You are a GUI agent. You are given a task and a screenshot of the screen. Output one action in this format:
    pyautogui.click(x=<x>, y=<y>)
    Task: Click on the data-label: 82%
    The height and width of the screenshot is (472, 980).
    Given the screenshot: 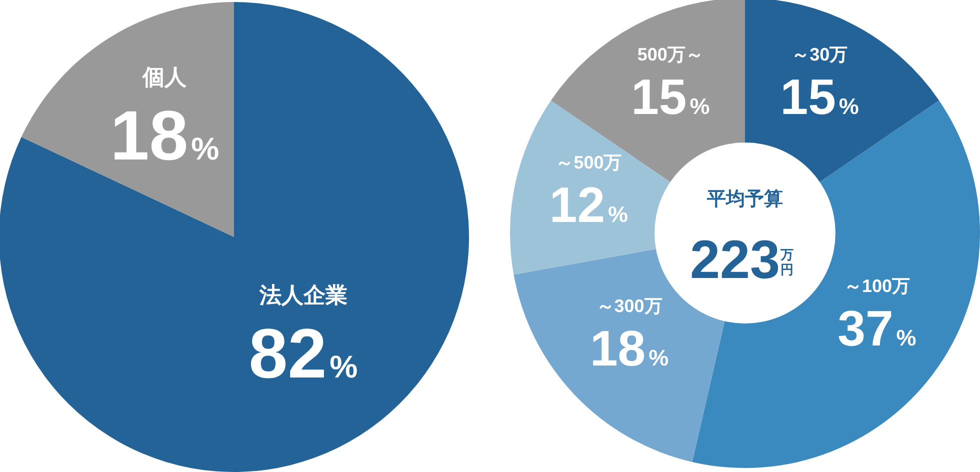 What is the action you would take?
    pyautogui.click(x=303, y=353)
    